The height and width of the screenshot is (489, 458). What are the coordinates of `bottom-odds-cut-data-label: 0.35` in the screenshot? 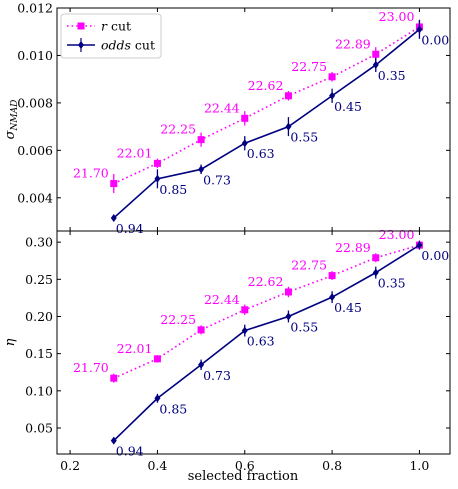 It's located at (392, 283).